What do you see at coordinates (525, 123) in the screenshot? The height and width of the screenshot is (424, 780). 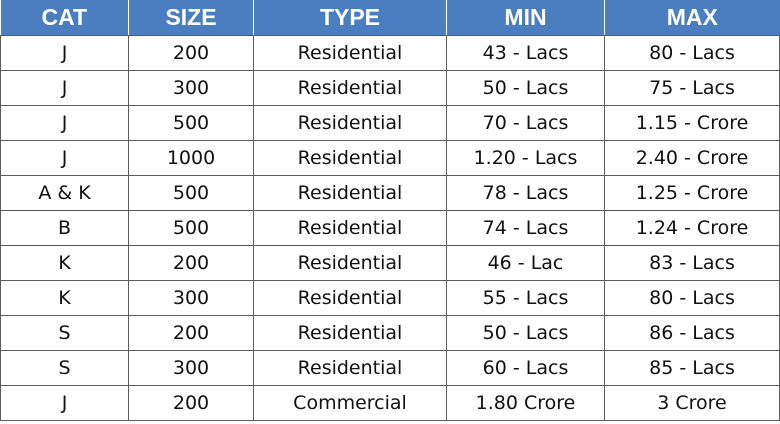 I see `min-cell: 70 - Lacs` at bounding box center [525, 123].